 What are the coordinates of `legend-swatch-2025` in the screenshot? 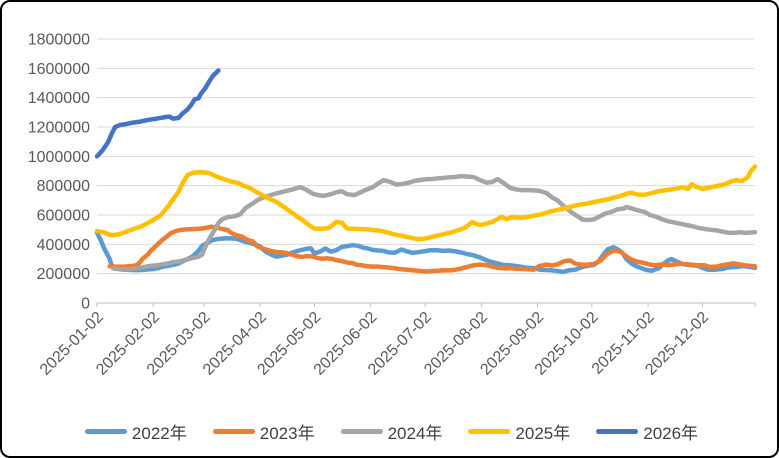 It's located at (489, 431).